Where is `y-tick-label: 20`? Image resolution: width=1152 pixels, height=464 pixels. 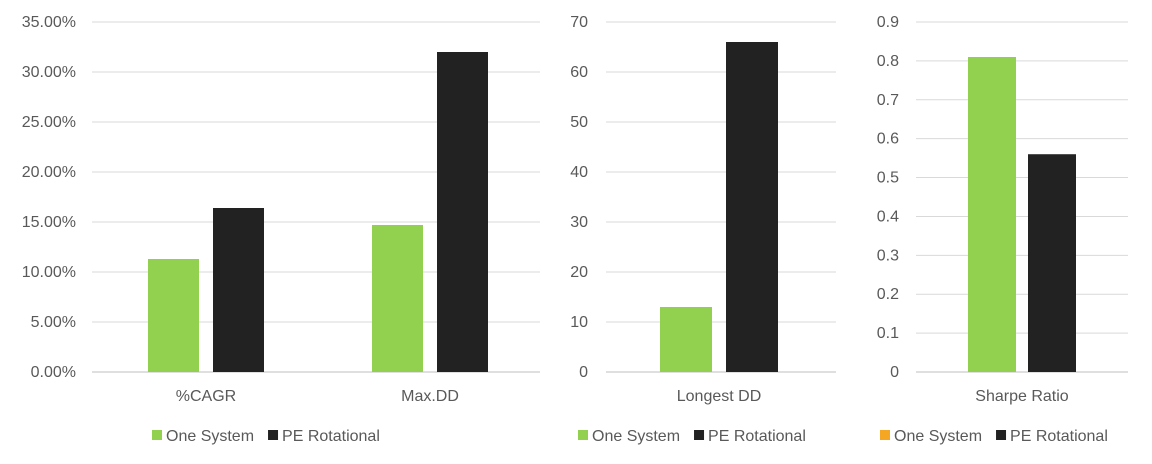 y-tick-label: 20 is located at coordinates (579, 272).